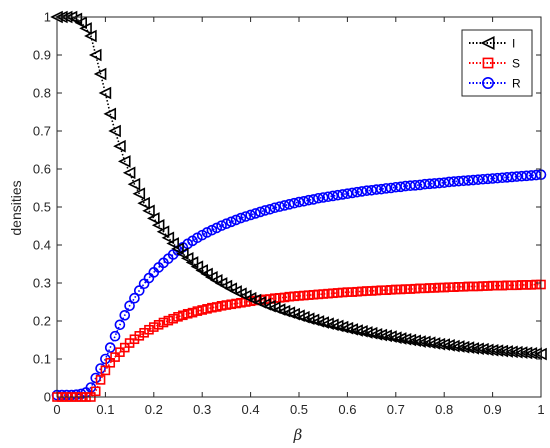 The height and width of the screenshot is (448, 550). I want to click on y-tick-label: 0.8, so click(42, 93).